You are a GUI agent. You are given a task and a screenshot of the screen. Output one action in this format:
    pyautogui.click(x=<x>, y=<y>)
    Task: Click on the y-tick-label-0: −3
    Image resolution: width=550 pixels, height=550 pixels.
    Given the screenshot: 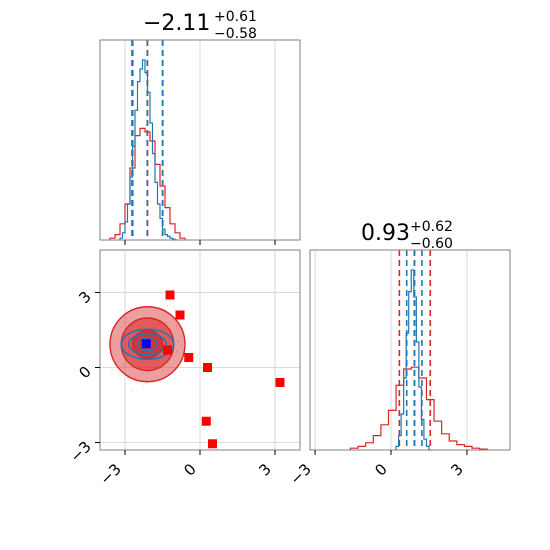 What is the action you would take?
    pyautogui.click(x=80, y=452)
    